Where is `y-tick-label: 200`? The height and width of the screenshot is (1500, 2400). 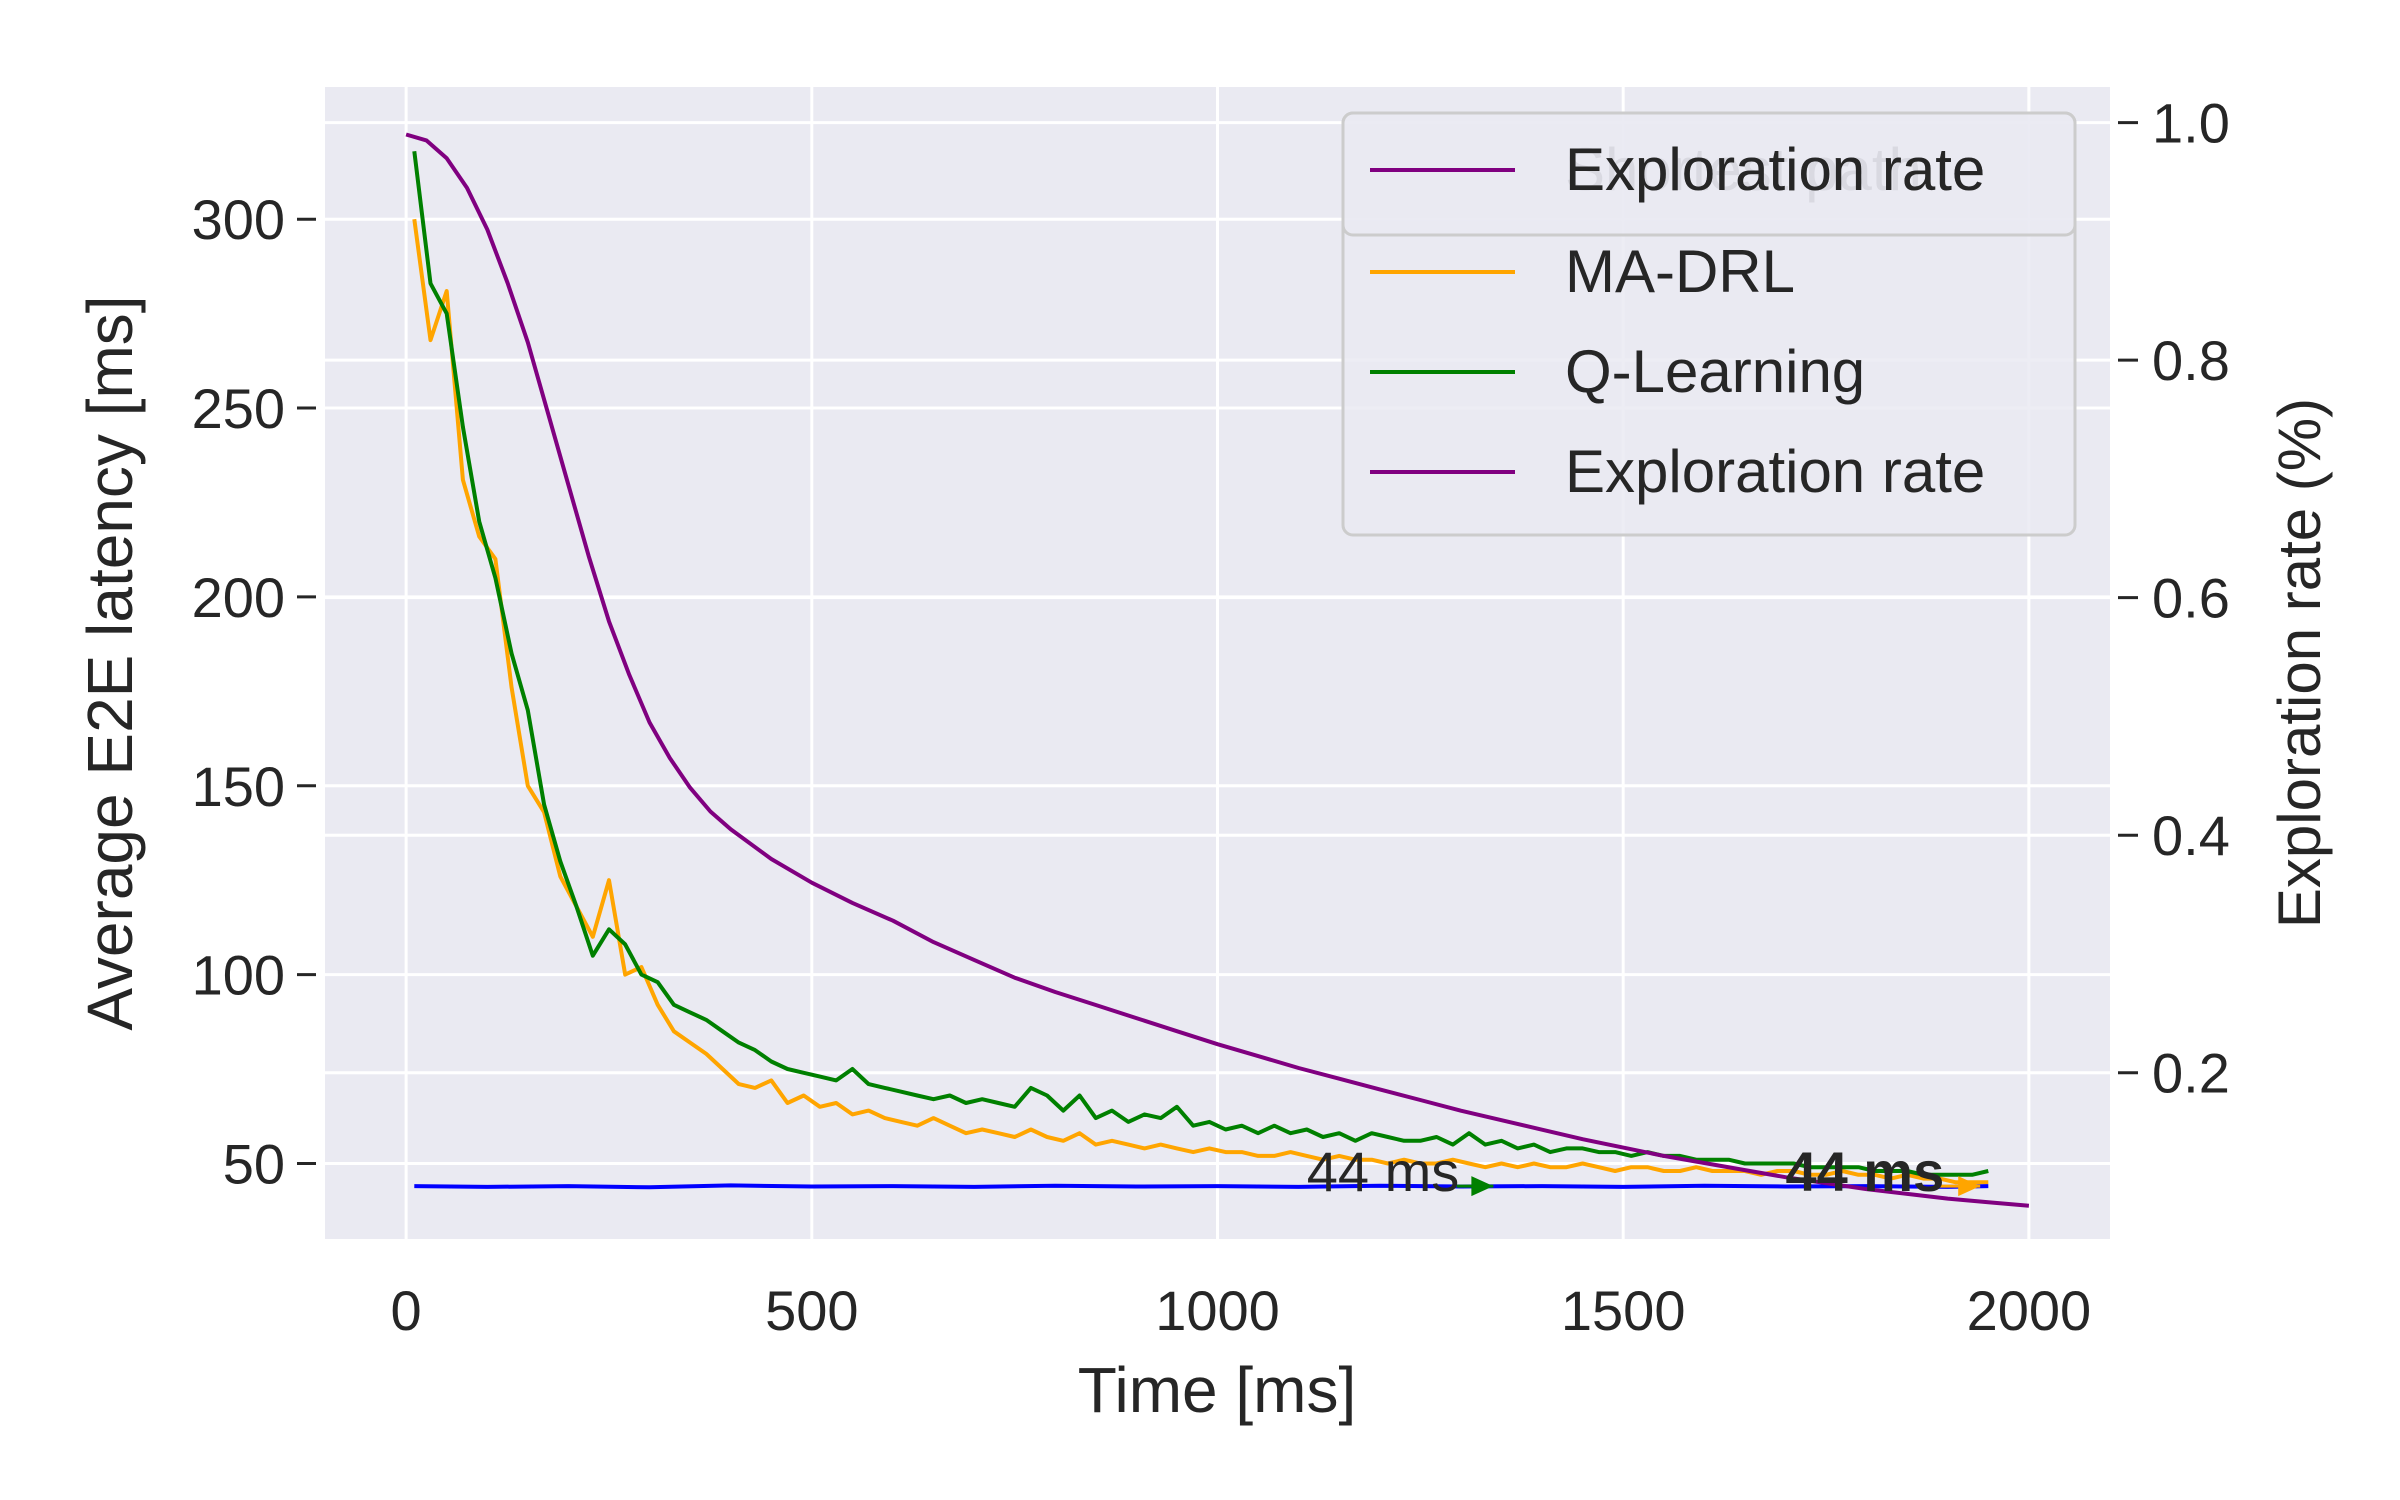 y-tick-label: 200 is located at coordinates (238, 597).